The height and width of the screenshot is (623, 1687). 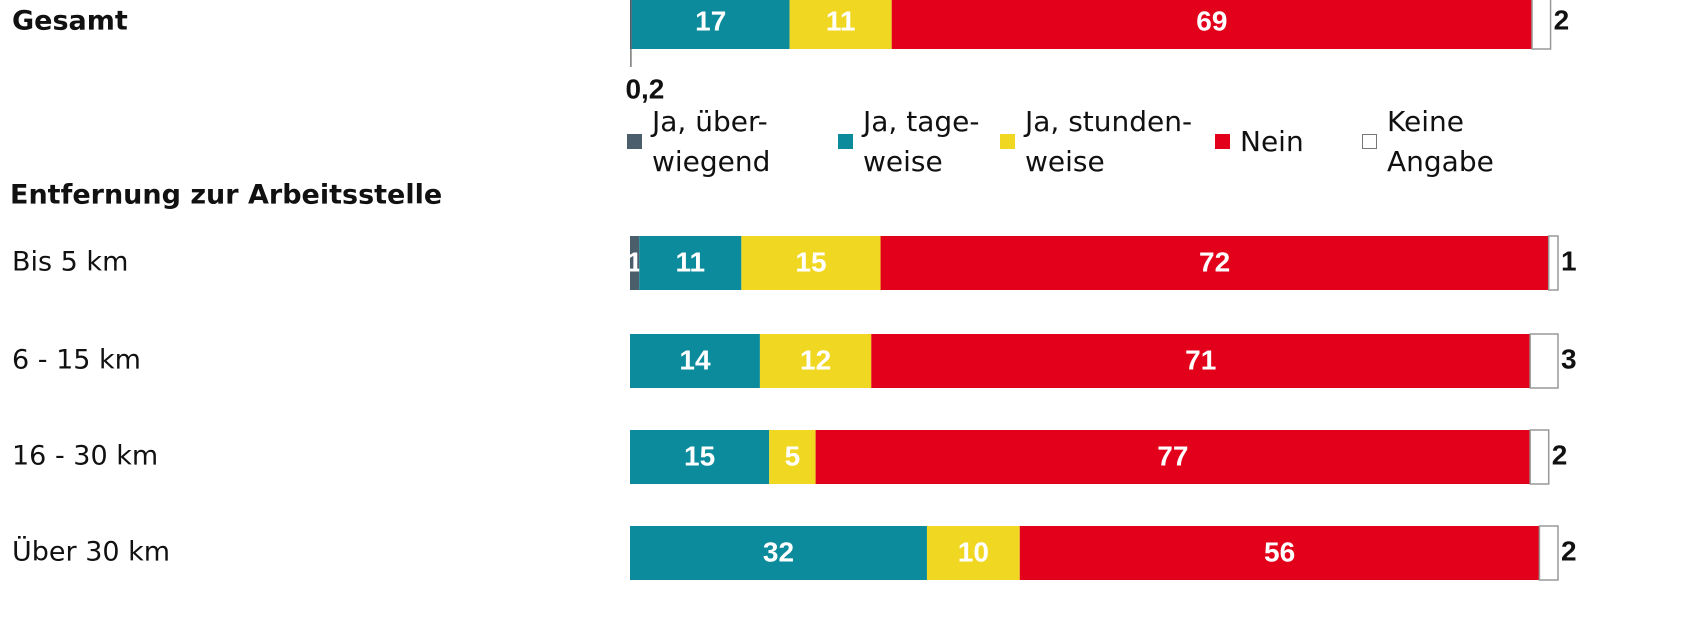 I want to click on data-label: 5, so click(x=793, y=455).